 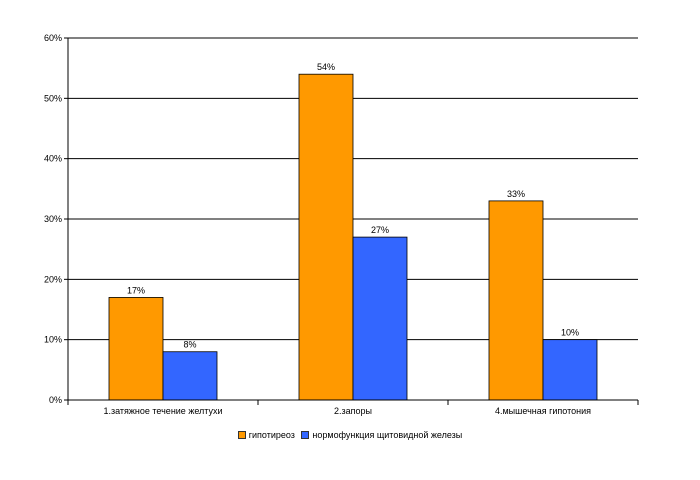 I want to click on y-tick-label: 40%, so click(x=53, y=159).